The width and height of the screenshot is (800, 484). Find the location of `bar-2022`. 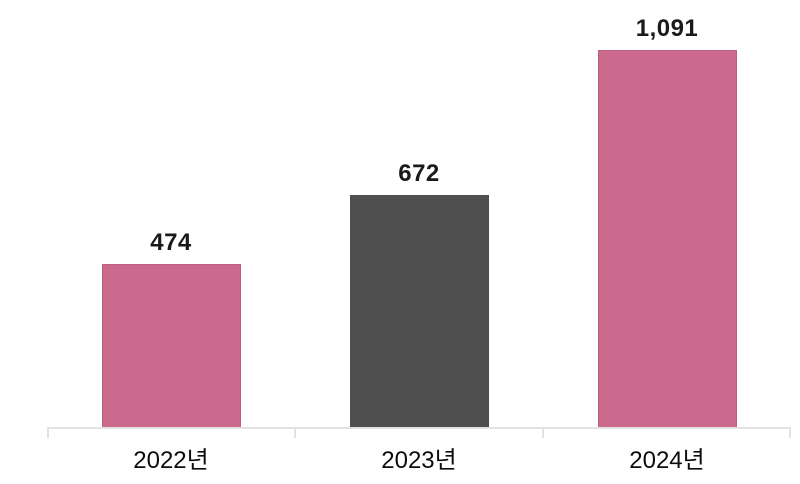

bar-2022 is located at coordinates (171, 345).